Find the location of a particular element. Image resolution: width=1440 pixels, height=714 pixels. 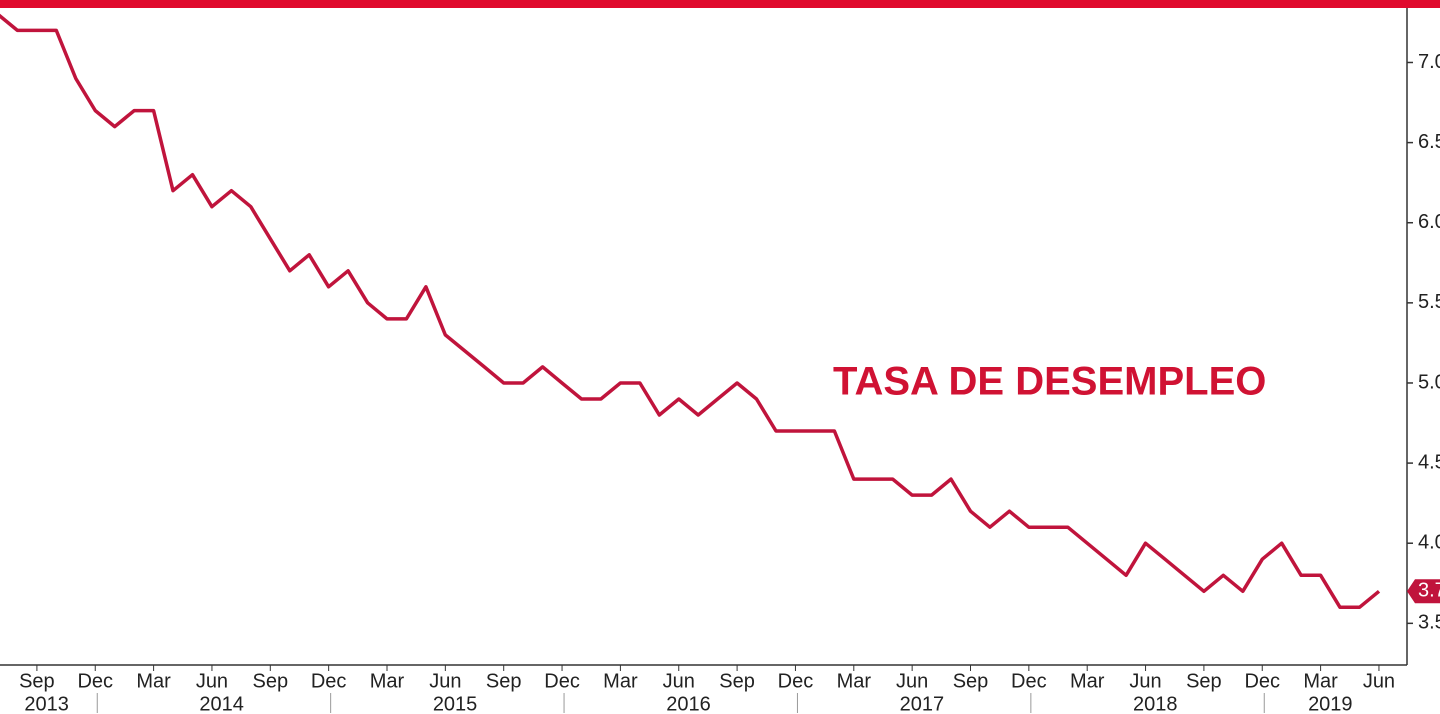

y-tick-label: 4.5 is located at coordinates (1429, 462).